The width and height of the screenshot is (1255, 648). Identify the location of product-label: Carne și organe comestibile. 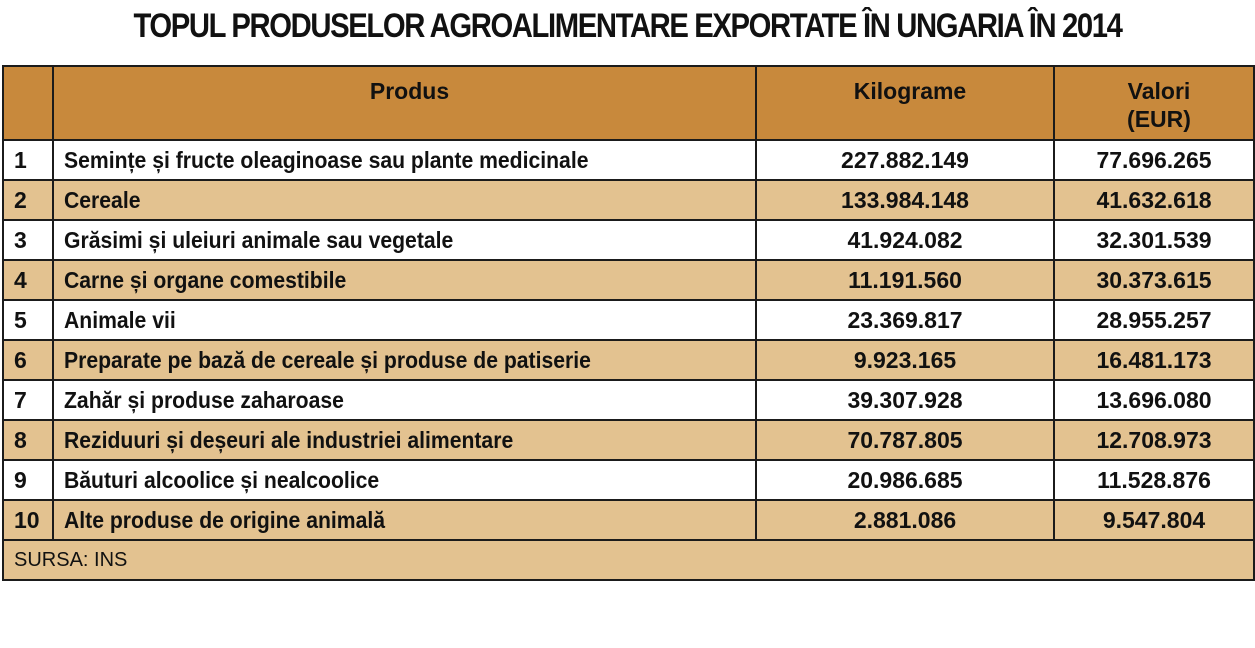
(205, 279).